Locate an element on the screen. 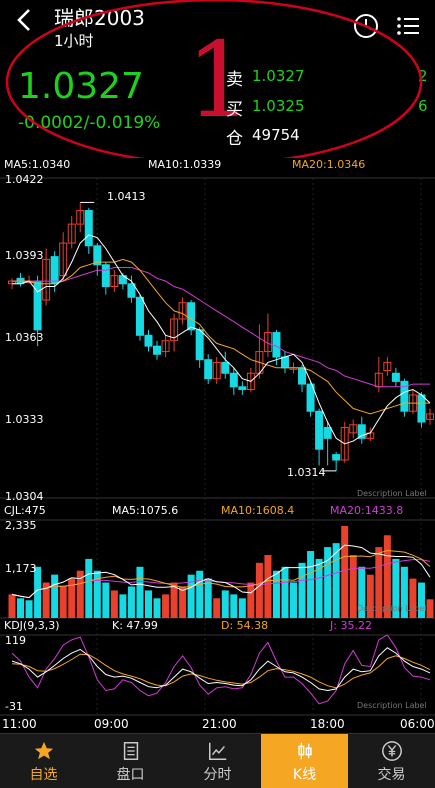 Image resolution: width=435 pixels, height=788 pixels. price-high-mark: 1.0413 is located at coordinates (126, 196).